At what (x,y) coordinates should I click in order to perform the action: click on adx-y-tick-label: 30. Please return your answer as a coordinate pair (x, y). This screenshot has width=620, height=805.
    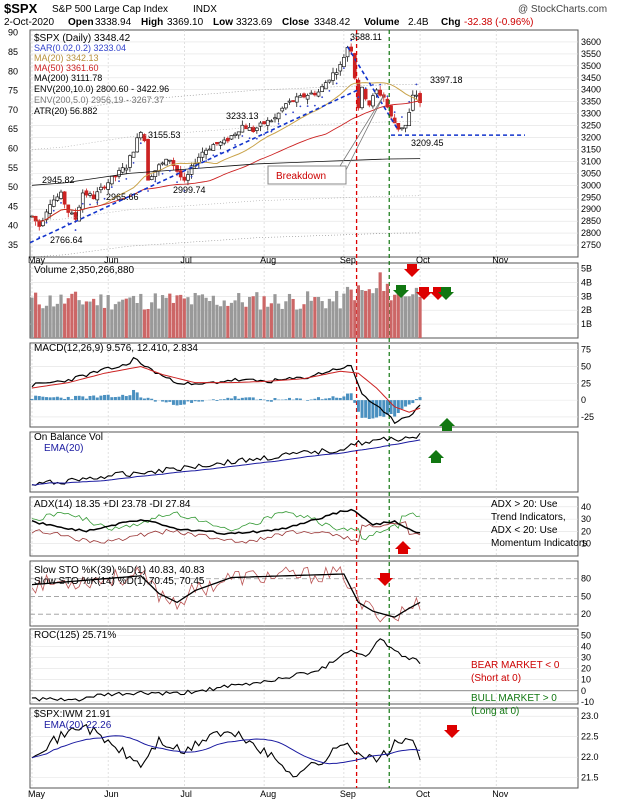
    Looking at the image, I should click on (586, 519).